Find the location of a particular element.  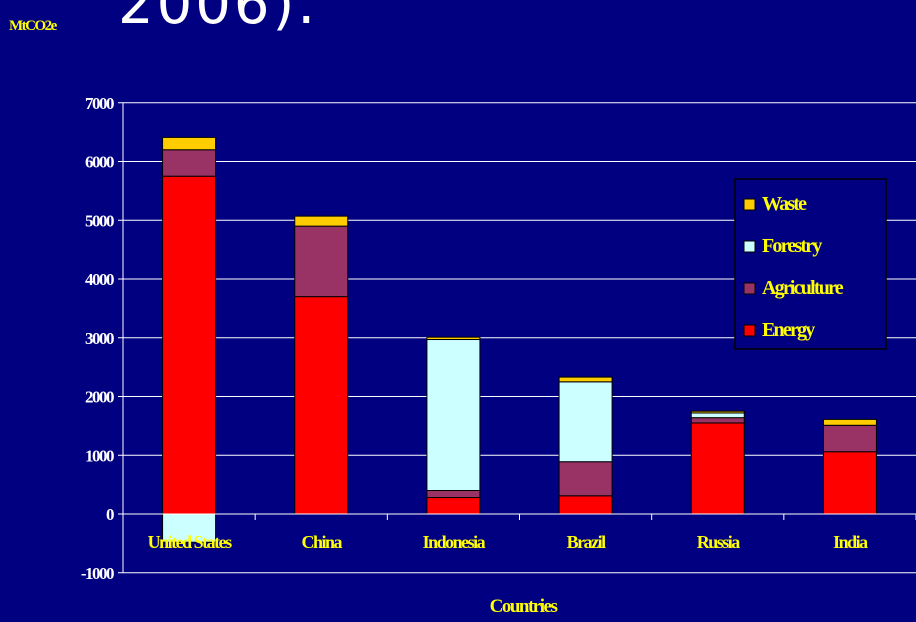

legend-swatch-waste is located at coordinates (749, 204).